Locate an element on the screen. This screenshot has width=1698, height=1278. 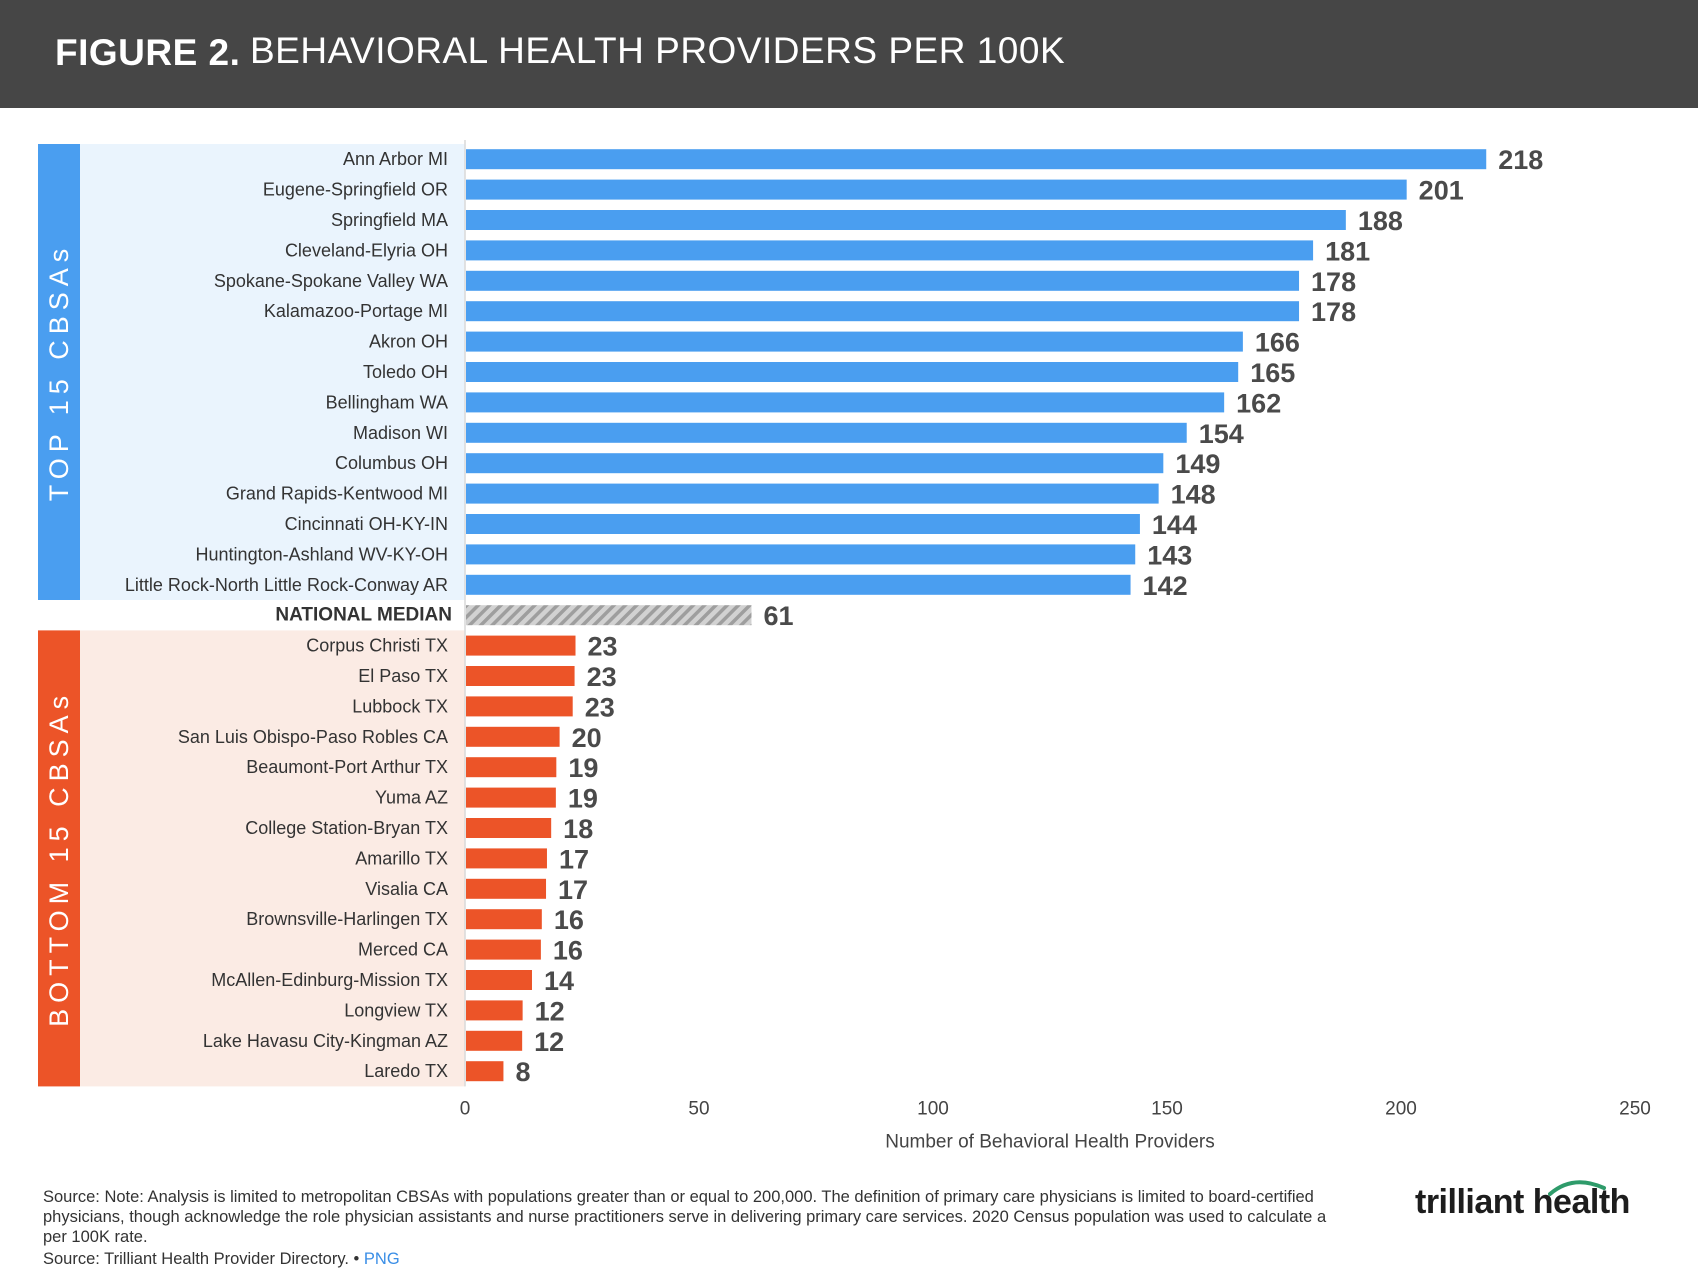
category-label: Little Rock-North Little Rock-Conway AR is located at coordinates (286, 585).